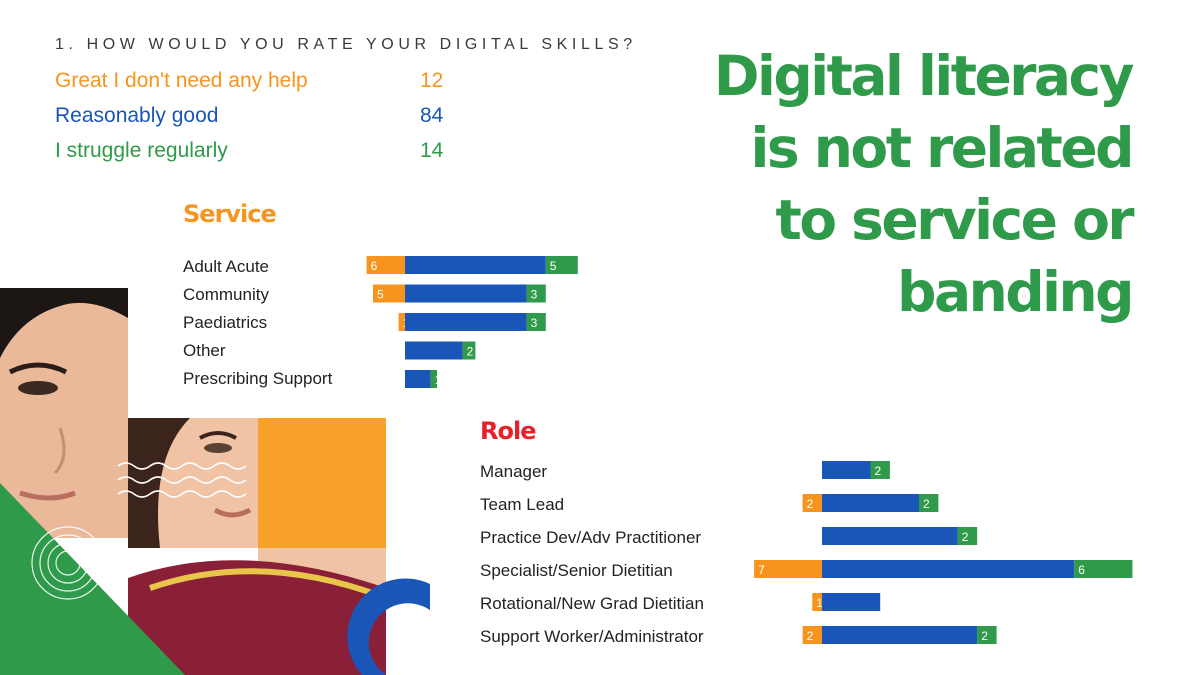 Image resolution: width=1200 pixels, height=675 pixels. What do you see at coordinates (924, 76) in the screenshot?
I see `headline-line: Digital literacy` at bounding box center [924, 76].